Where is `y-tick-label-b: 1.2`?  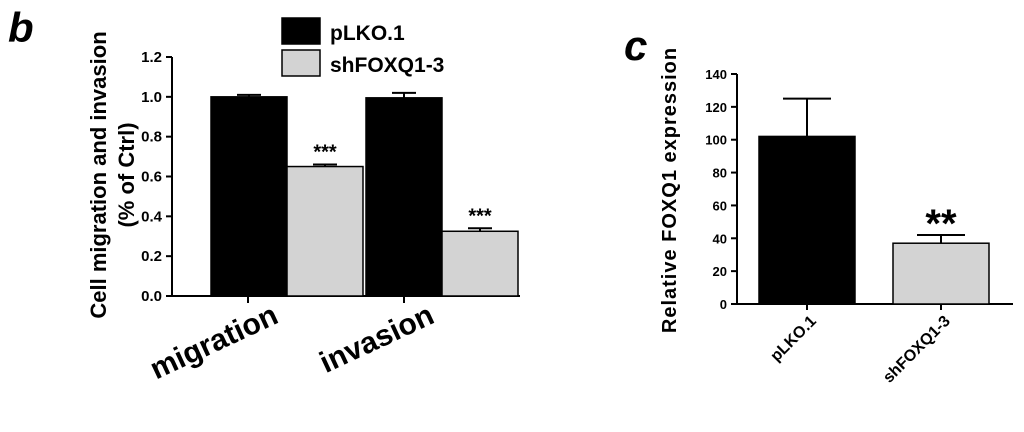
y-tick-label-b: 1.2 is located at coordinates (151, 57).